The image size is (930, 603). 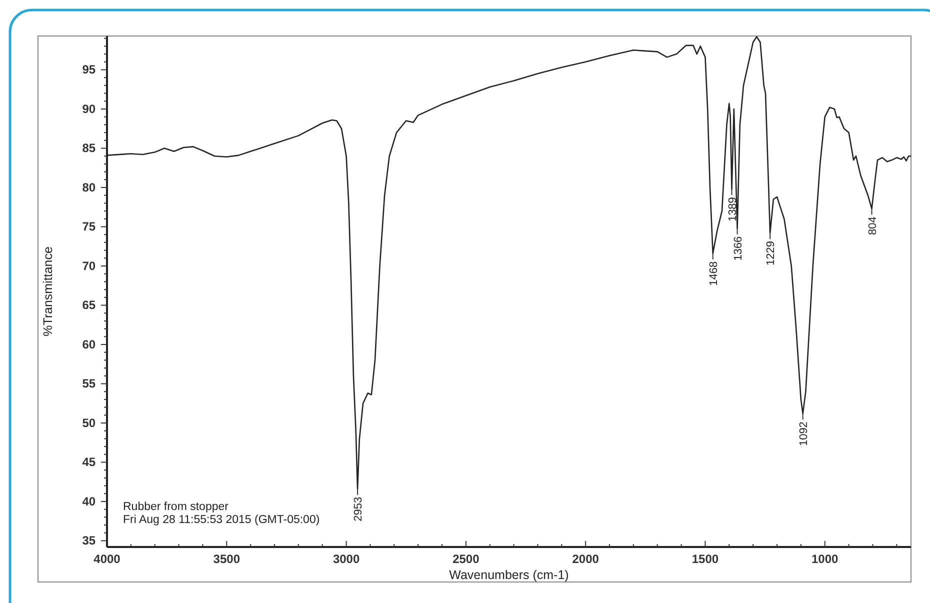 What do you see at coordinates (48, 291) in the screenshot?
I see `y-axis-title: %Transmittance` at bounding box center [48, 291].